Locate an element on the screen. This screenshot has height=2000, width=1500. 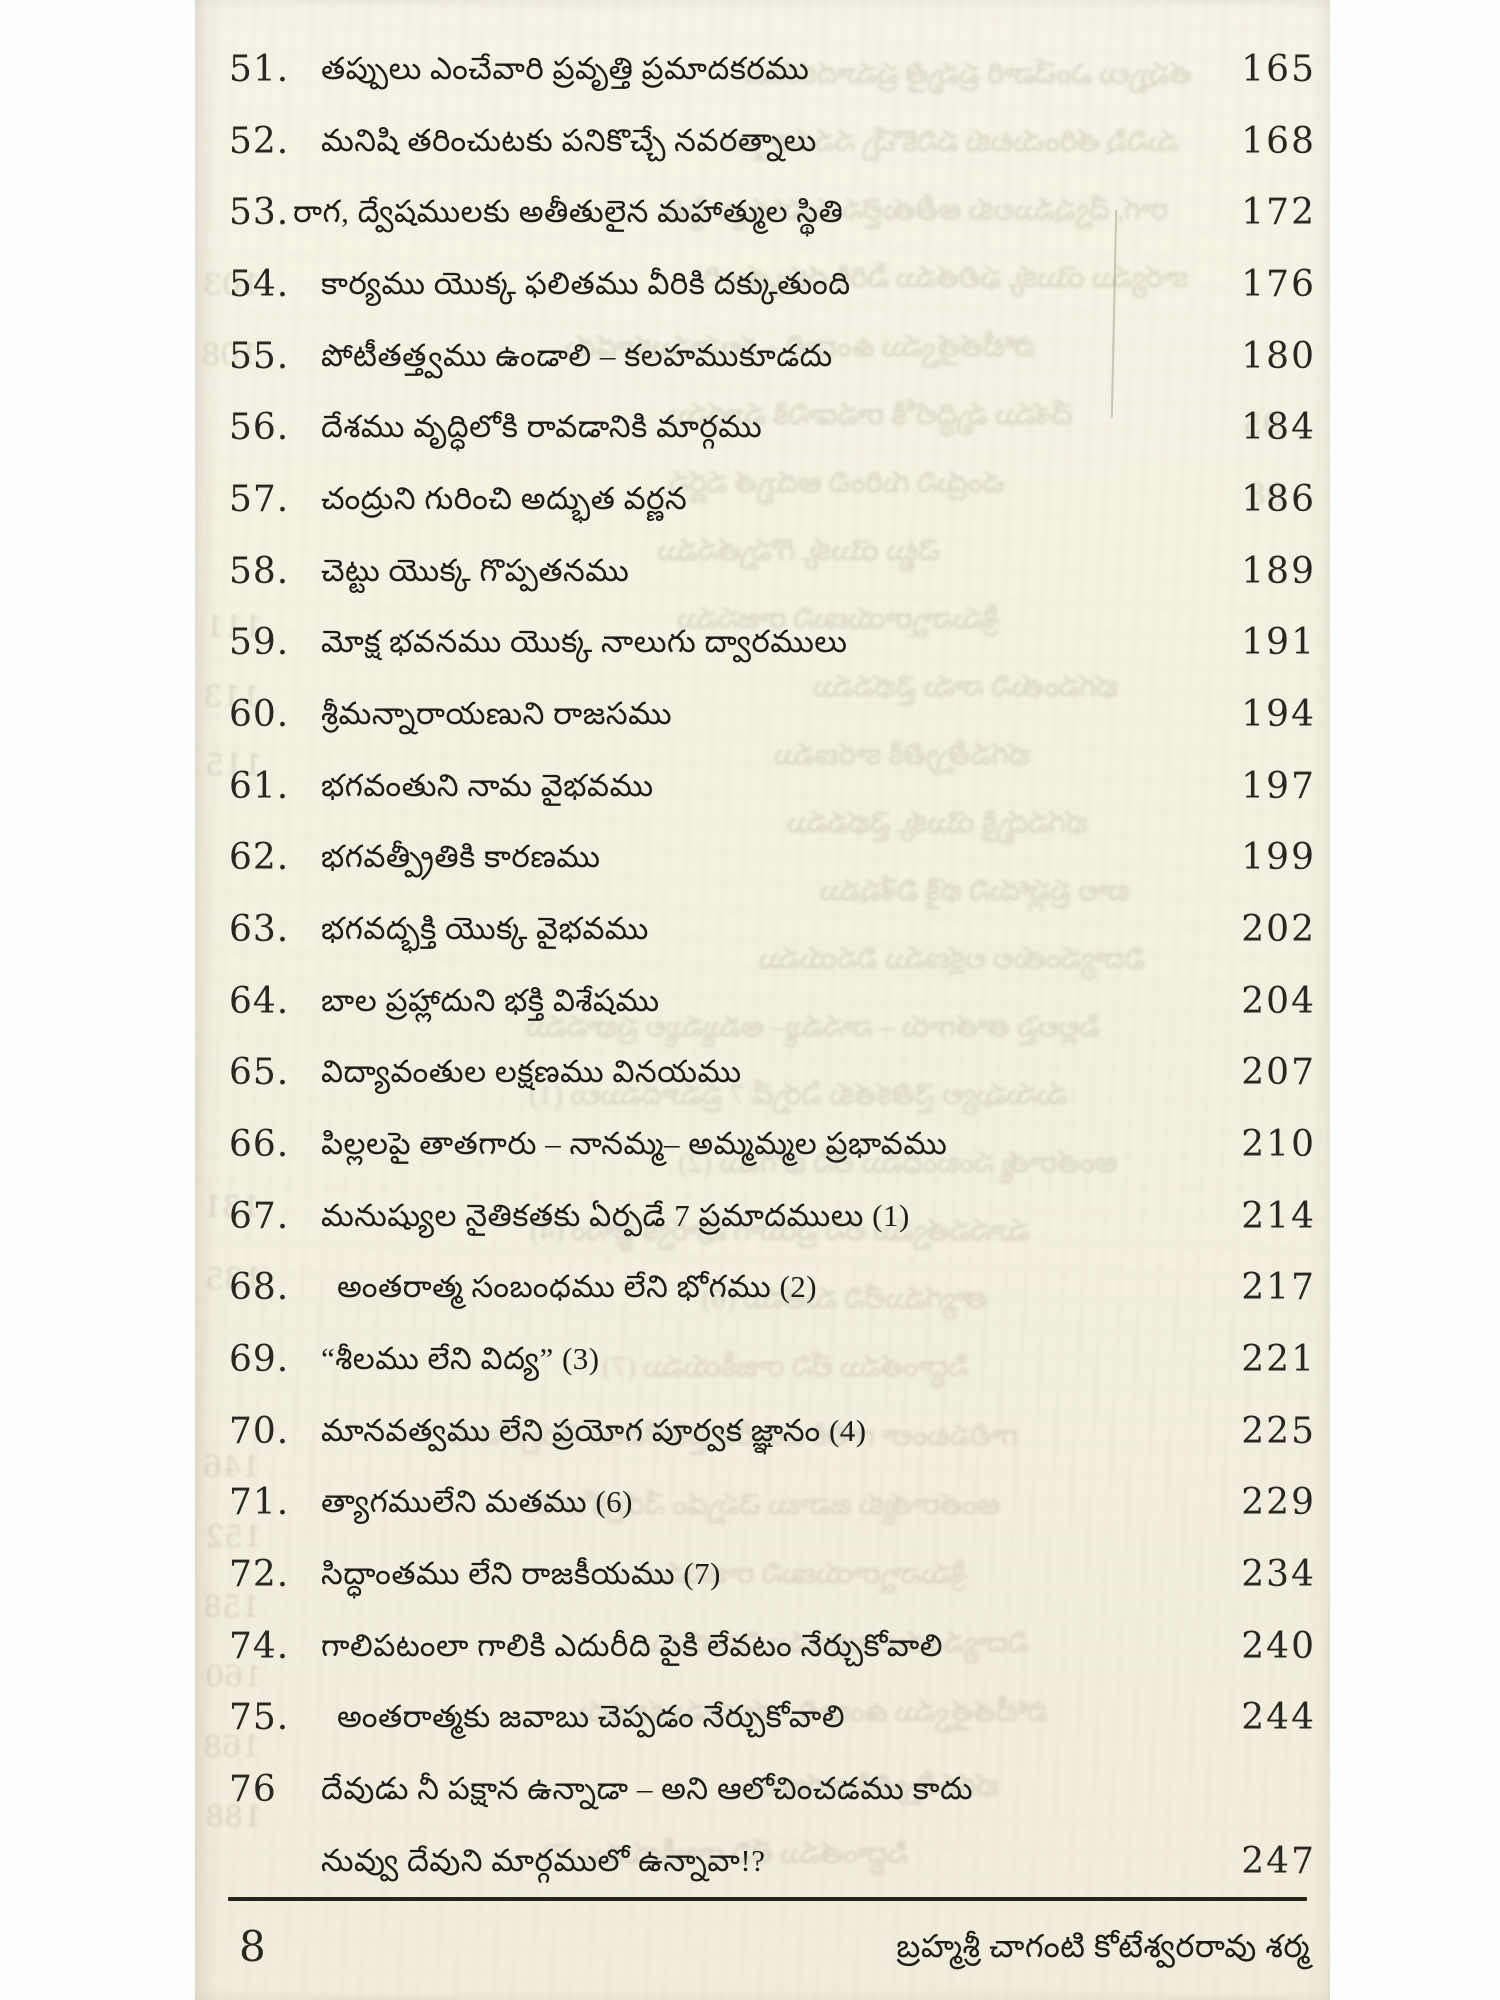
toc-item-page-number: 247 is located at coordinates (1278, 1861).